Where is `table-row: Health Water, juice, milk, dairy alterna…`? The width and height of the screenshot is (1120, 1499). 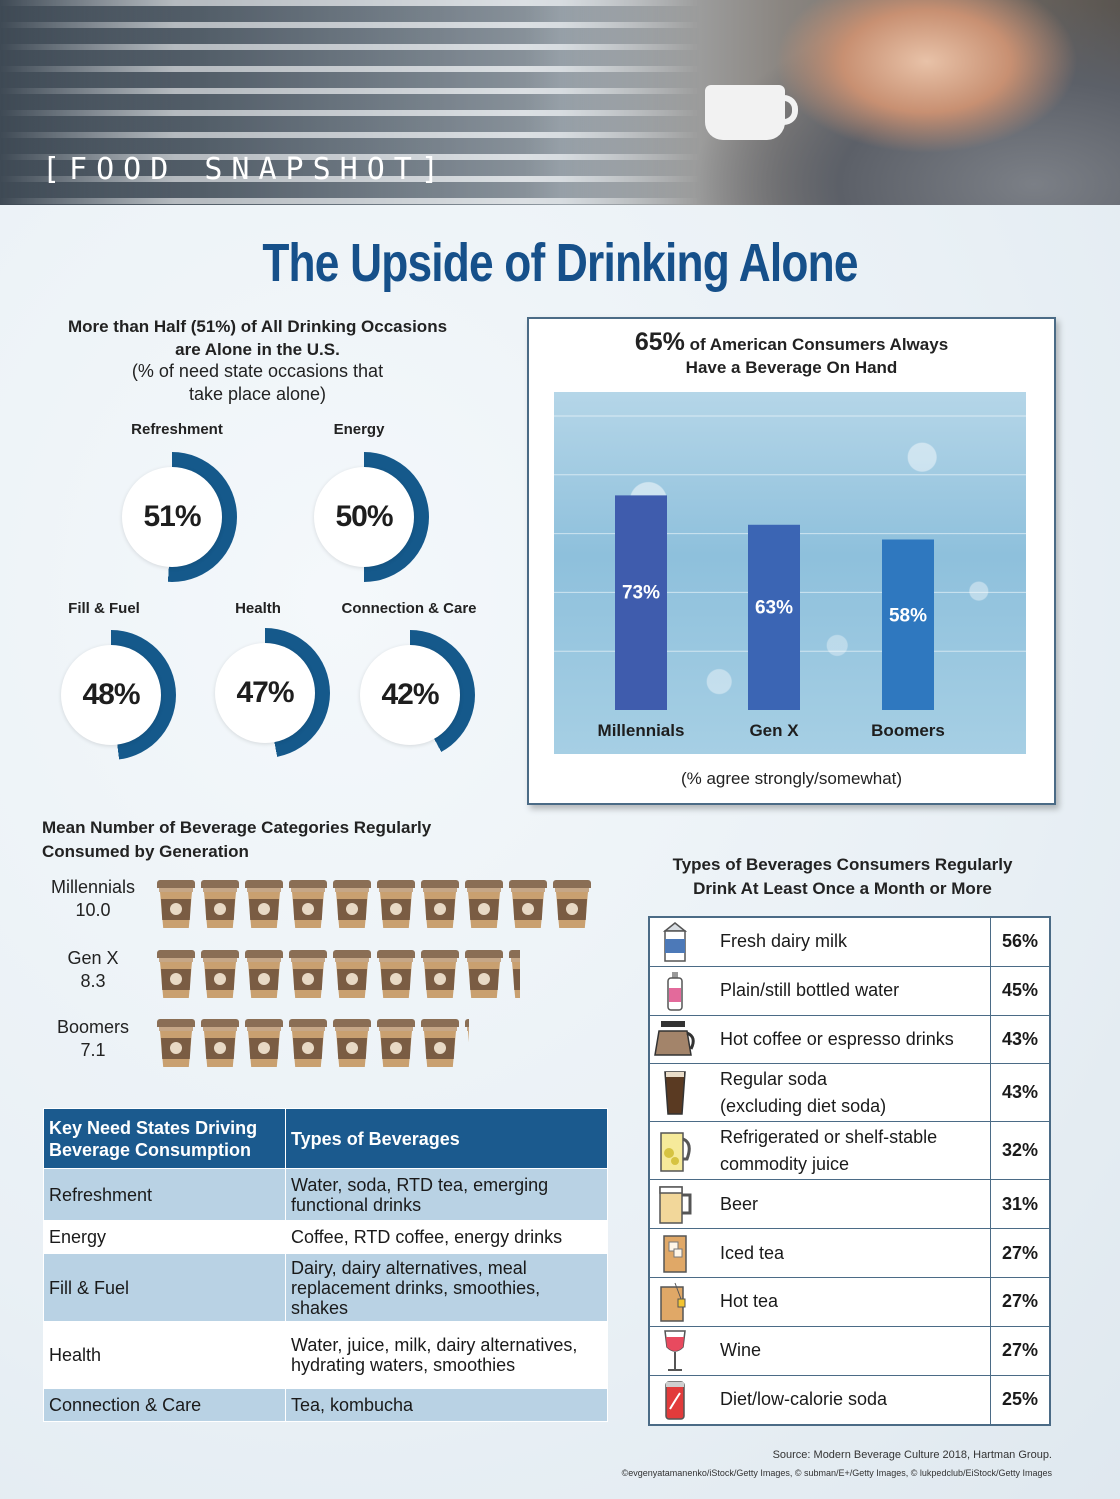 table-row: Health Water, juice, milk, dairy alterna… is located at coordinates (325, 1355).